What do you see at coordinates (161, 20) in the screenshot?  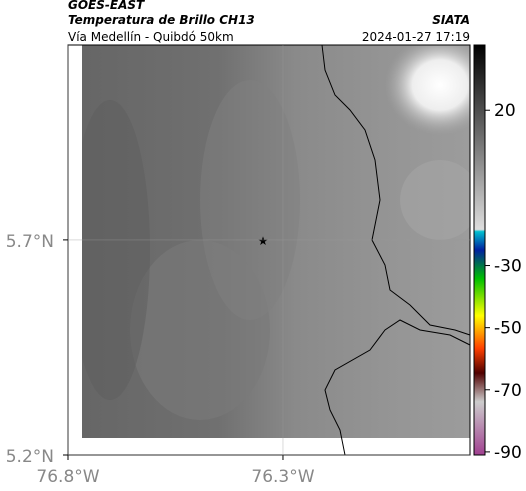 I see `subtitle: Temperatura de Brillo CH13` at bounding box center [161, 20].